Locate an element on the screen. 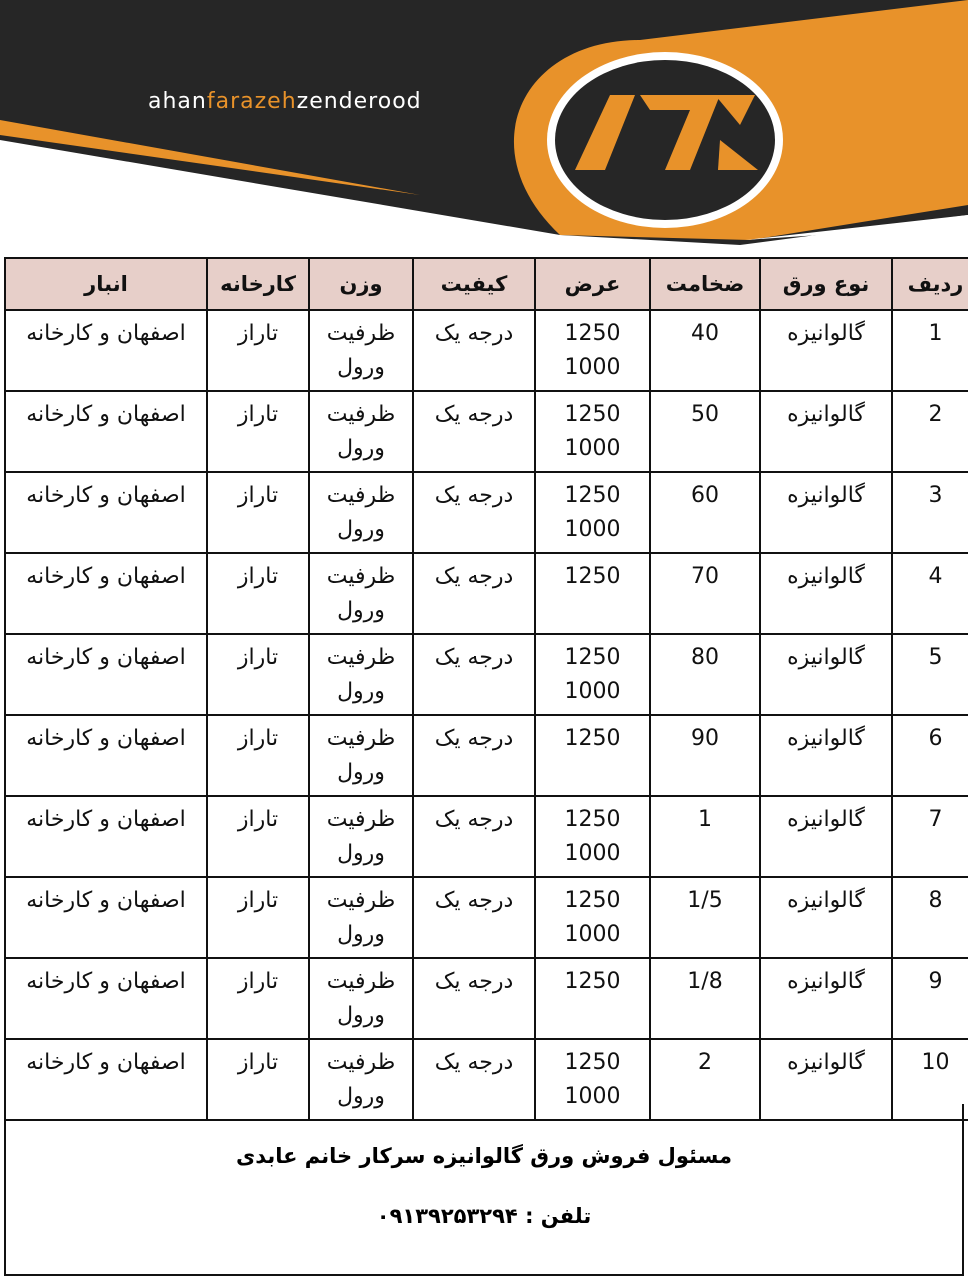 The image size is (968, 1280). thickness-cell: 60 is located at coordinates (705, 512).